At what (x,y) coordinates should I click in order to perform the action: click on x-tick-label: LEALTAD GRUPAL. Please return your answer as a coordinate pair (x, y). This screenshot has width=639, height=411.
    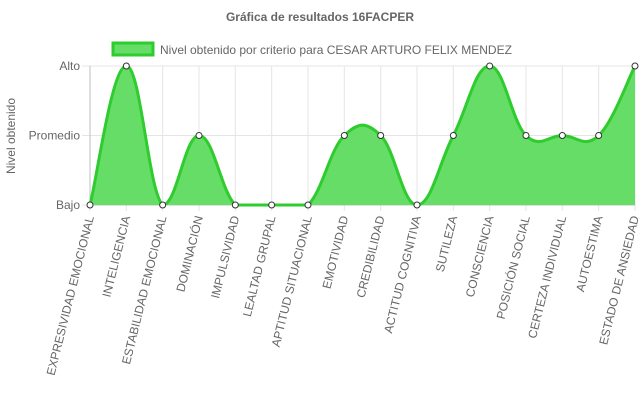
    Looking at the image, I should click on (259, 266).